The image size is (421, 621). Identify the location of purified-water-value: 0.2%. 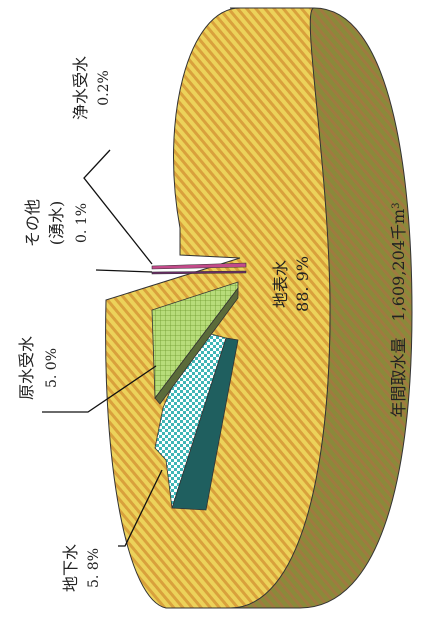
(104, 88).